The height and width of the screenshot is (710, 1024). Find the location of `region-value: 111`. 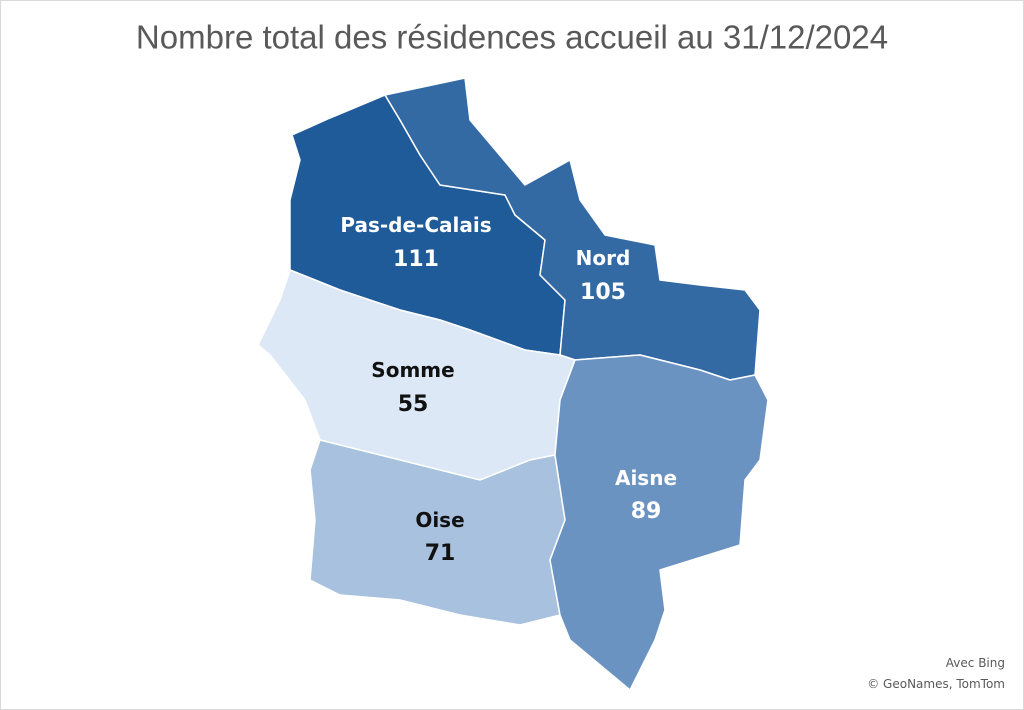

region-value: 111 is located at coordinates (416, 259).